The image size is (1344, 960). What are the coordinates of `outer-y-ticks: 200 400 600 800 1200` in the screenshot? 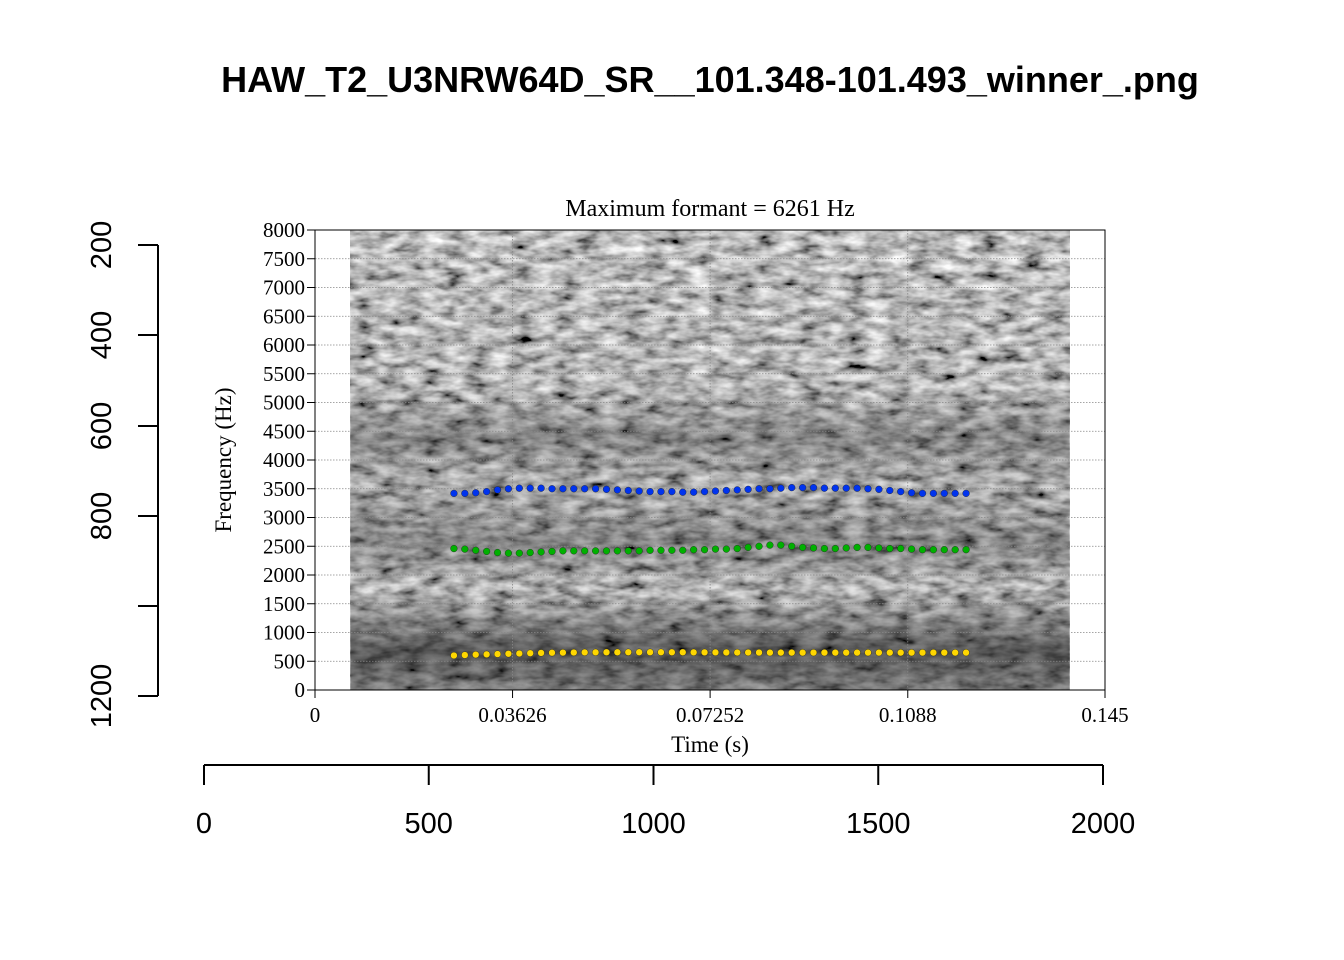 It's located at (122, 474).